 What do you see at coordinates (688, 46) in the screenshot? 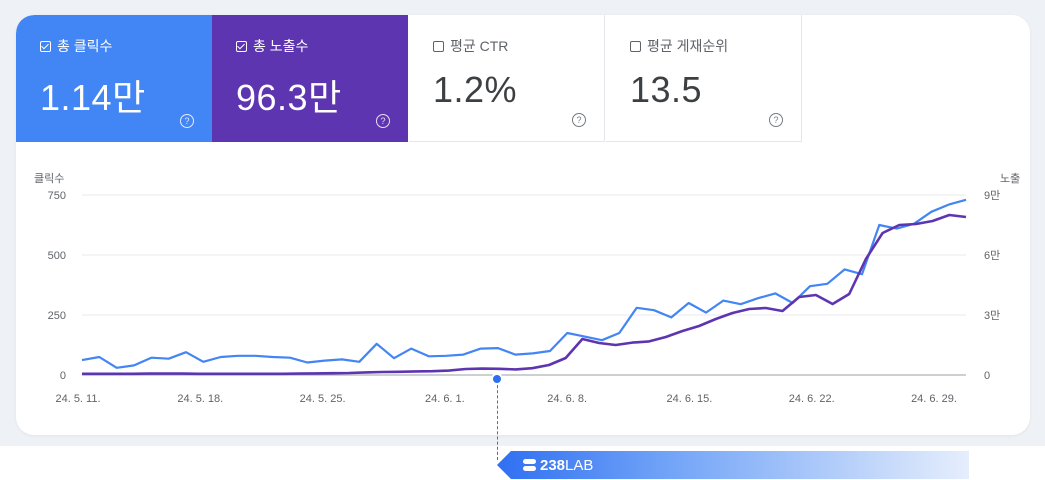
I see `metric-label: 평균 게재순위` at bounding box center [688, 46].